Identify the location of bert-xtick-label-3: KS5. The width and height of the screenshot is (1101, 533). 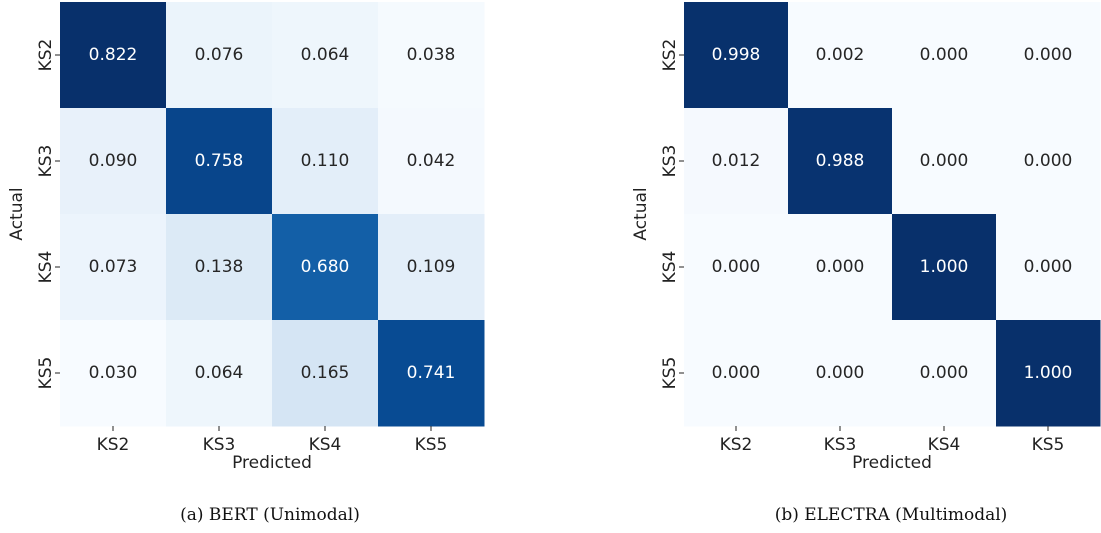
(431, 445).